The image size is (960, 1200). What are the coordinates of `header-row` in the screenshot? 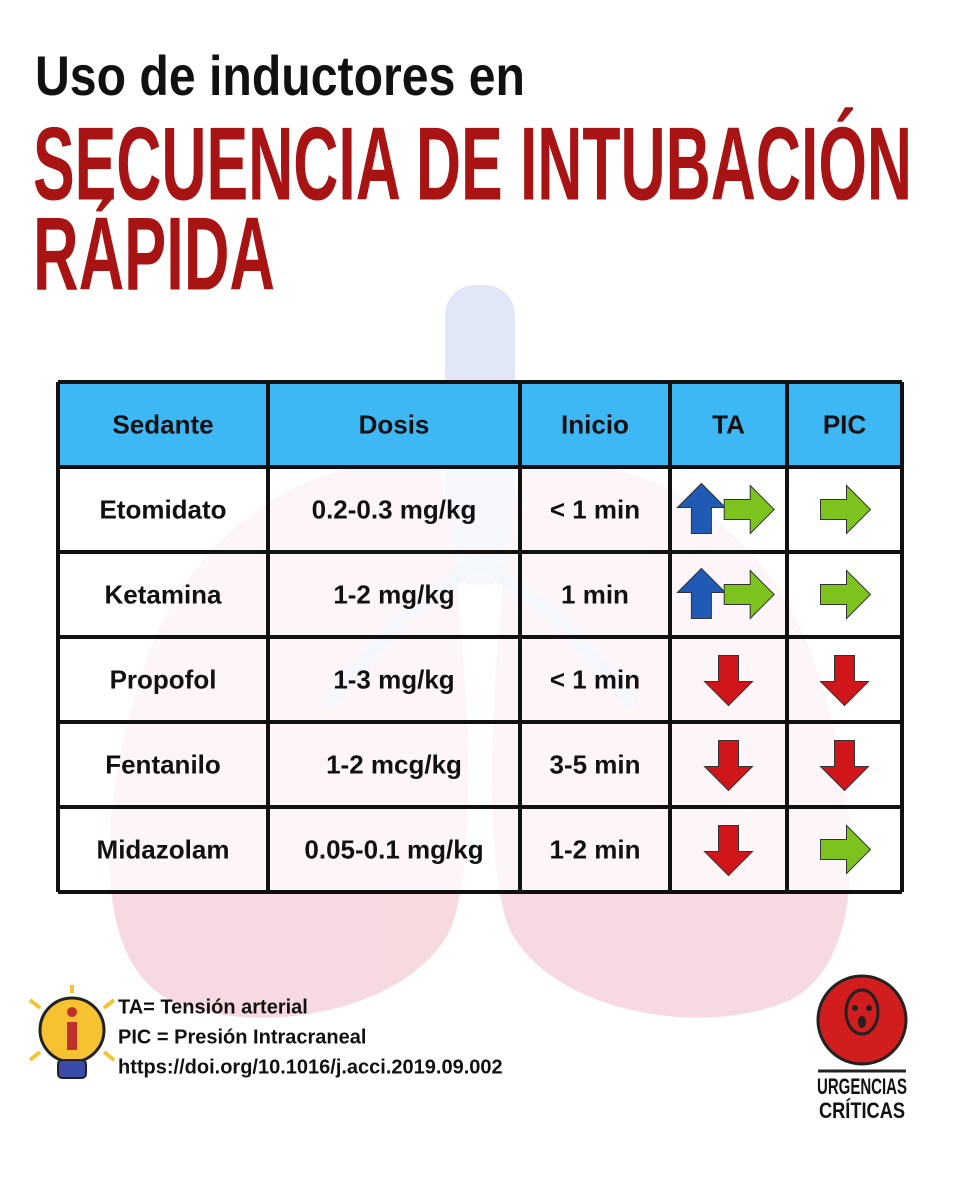 It's located at (480, 424).